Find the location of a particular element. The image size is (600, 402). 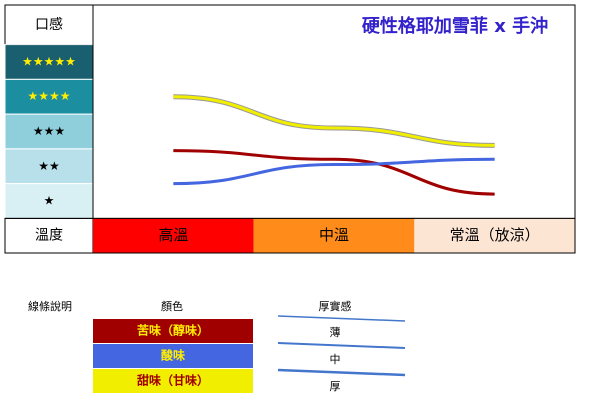

chart-title: 硬性格耶加雪菲 x 手沖 is located at coordinates (455, 26).